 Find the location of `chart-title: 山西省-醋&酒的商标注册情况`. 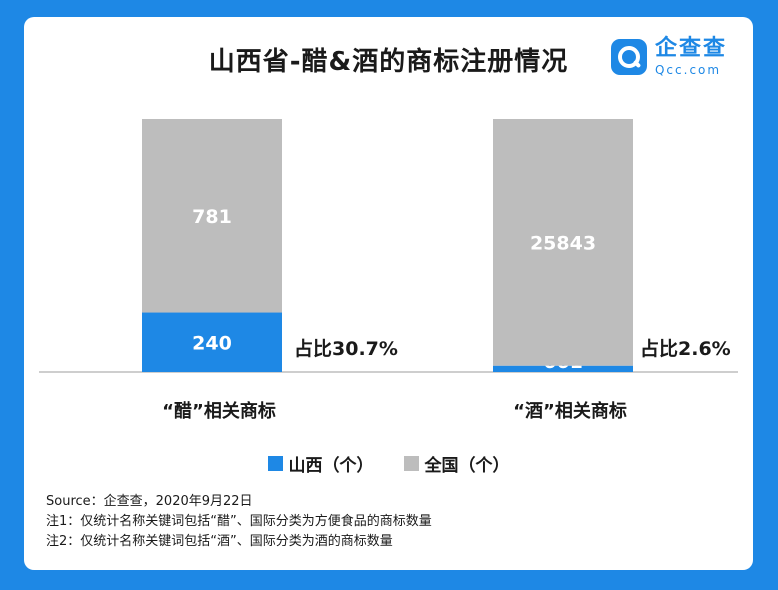

chart-title: 山西省-醋&酒的商标注册情况 is located at coordinates (388, 62).